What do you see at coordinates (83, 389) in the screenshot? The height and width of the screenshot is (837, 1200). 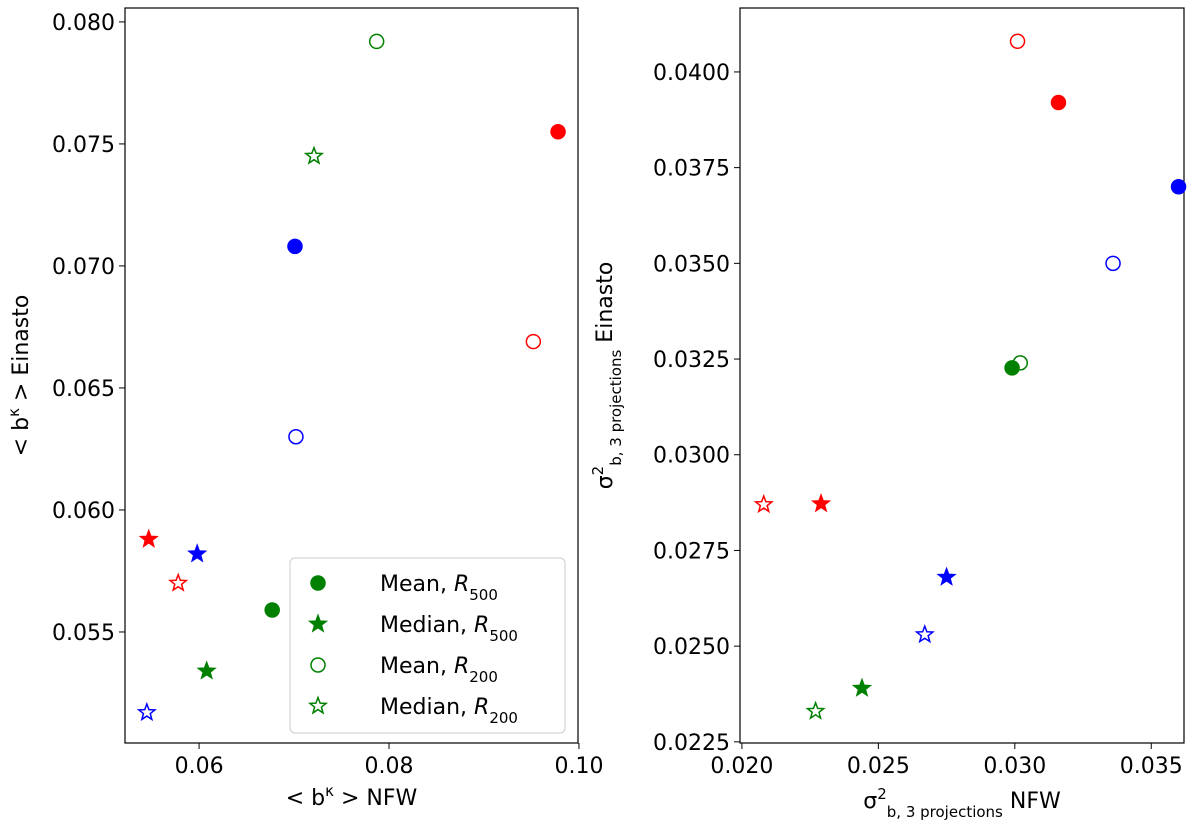 I see `y-tick-label: 0.065` at bounding box center [83, 389].